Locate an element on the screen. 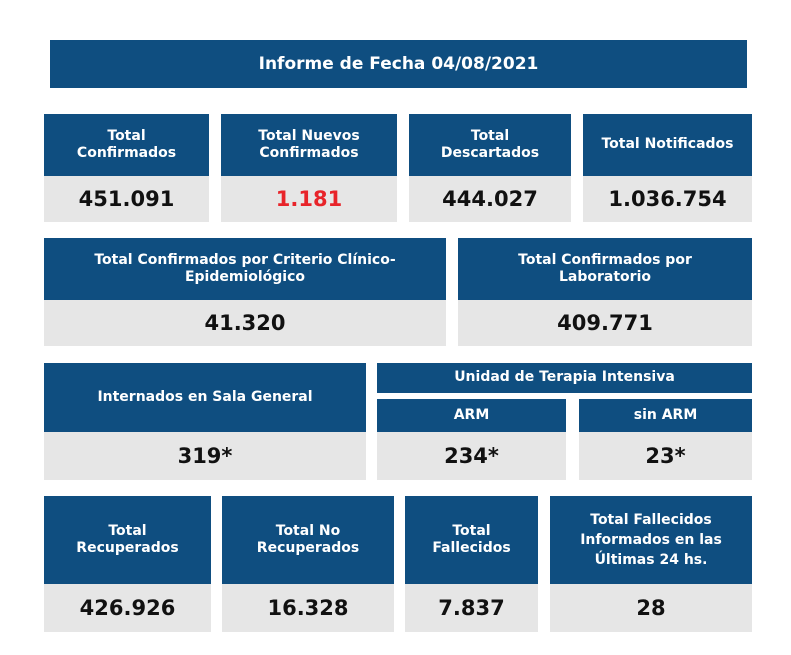 The width and height of the screenshot is (791, 655). card-total-fallecidos: Total Fallecidos 7.837 is located at coordinates (471, 564).